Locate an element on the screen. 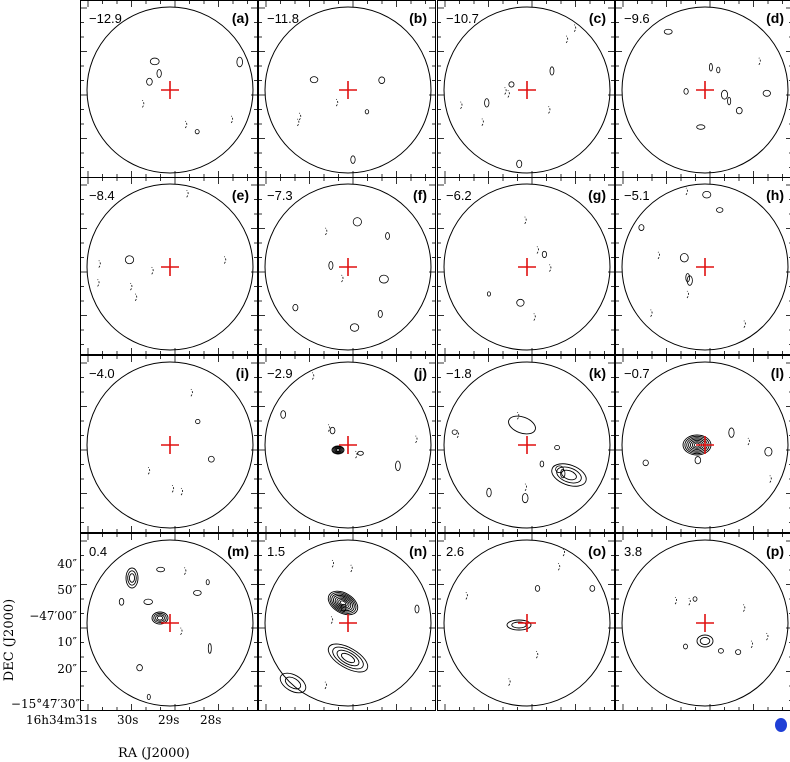 This screenshot has height=762, width=790. channel-panel: 2.6 (o) is located at coordinates (526, 622).